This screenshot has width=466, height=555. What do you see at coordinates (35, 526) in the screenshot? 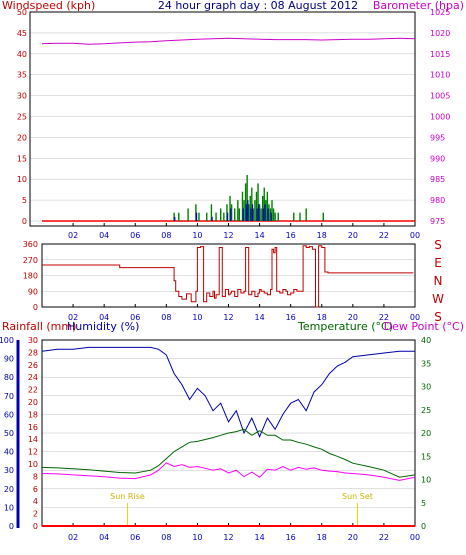
I see `rainfall-tick-label: 0` at bounding box center [35, 526].